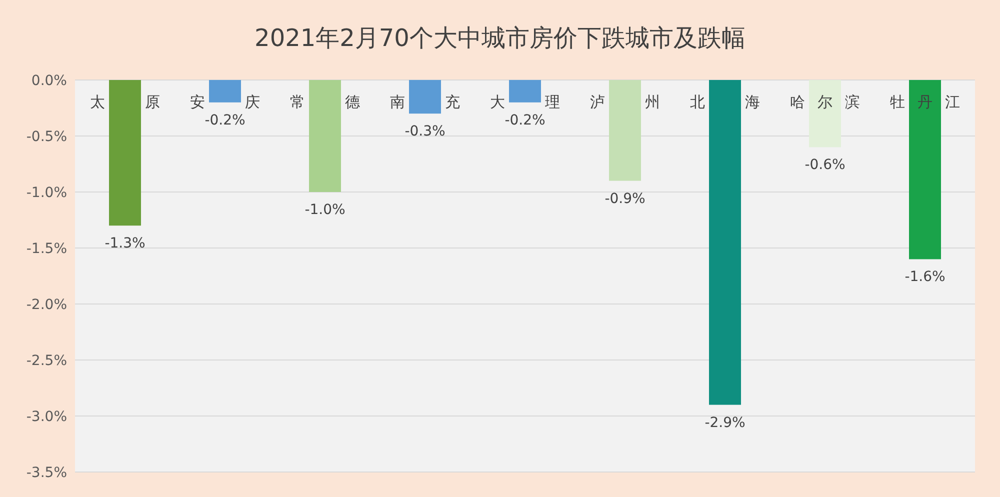 Image resolution: width=1000 pixels, height=497 pixels. Describe the element at coordinates (325, 102) in the screenshot. I see `x-tick-label: 常德` at that location.